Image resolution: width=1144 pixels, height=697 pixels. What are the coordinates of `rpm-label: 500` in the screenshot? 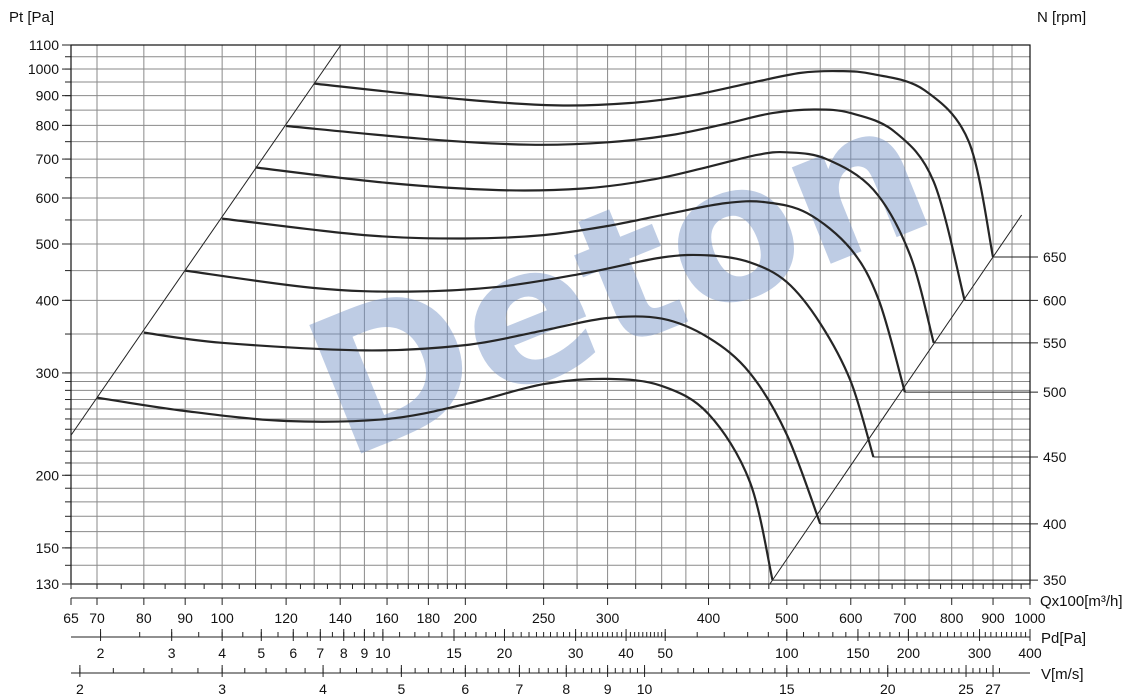 It's located at (1055, 392).